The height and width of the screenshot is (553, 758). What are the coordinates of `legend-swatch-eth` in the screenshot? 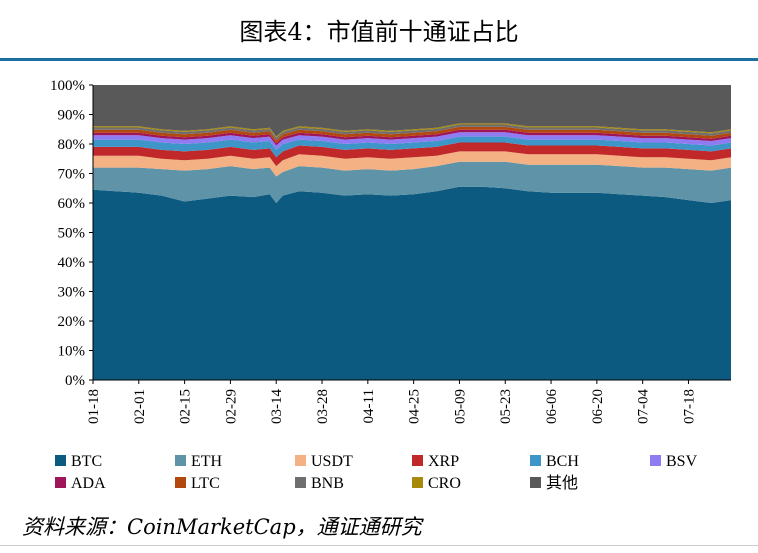 It's located at (180, 460).